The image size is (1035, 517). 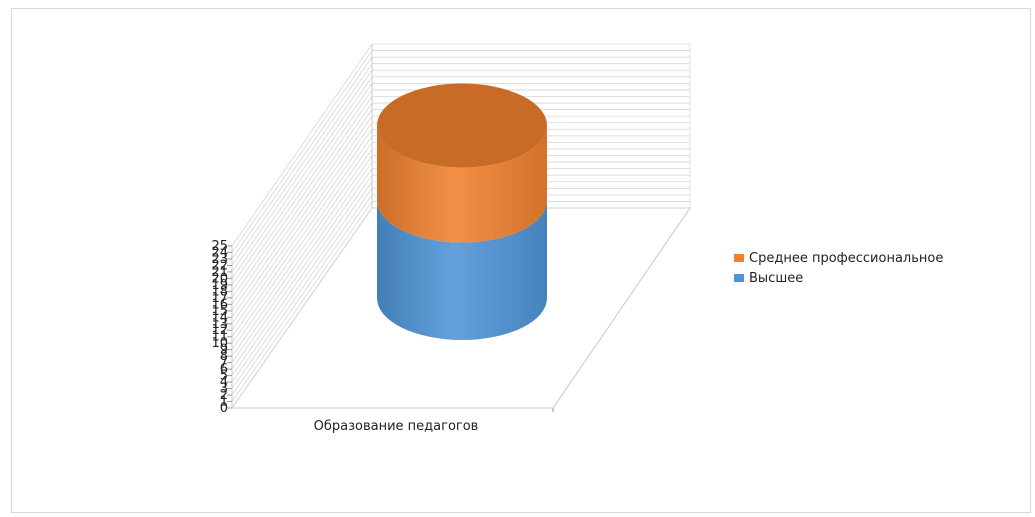 What do you see at coordinates (739, 258) in the screenshot?
I see `legend-swatch-secondary` at bounding box center [739, 258].